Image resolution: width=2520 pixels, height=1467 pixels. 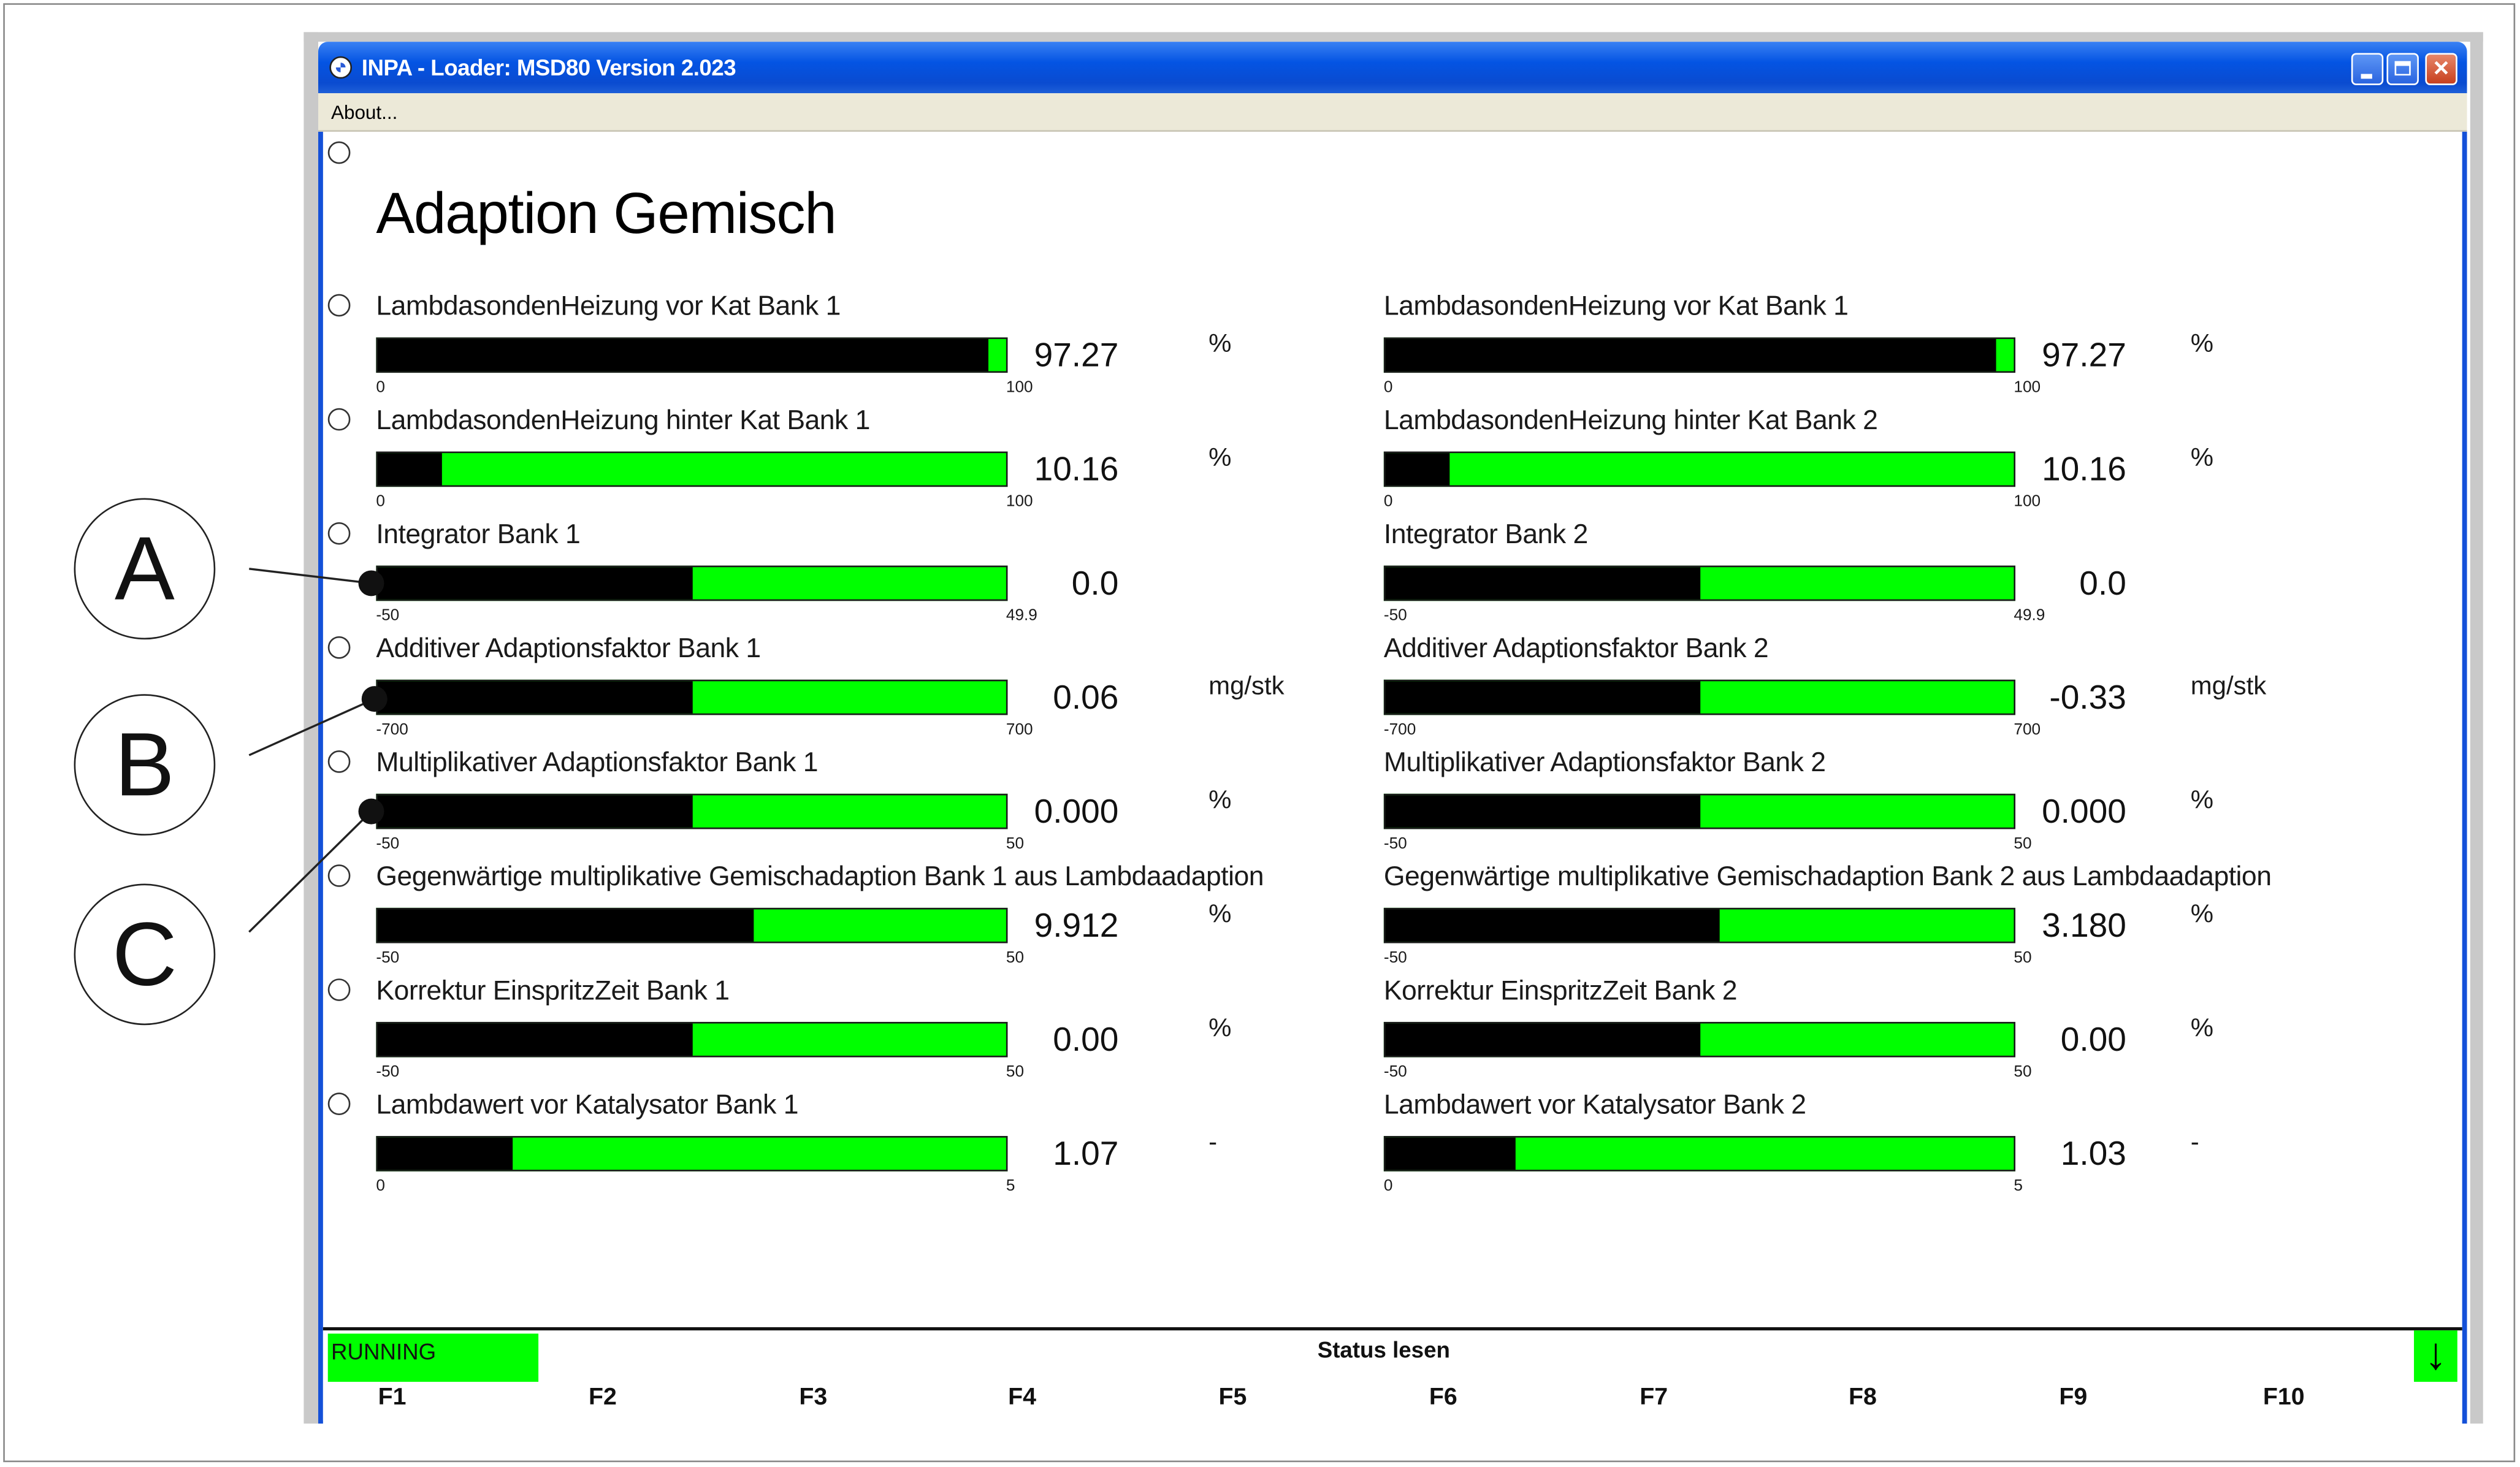 What do you see at coordinates (568, 649) in the screenshot?
I see `measurement-label: Additiver Adaptionsfaktor Bank 1` at bounding box center [568, 649].